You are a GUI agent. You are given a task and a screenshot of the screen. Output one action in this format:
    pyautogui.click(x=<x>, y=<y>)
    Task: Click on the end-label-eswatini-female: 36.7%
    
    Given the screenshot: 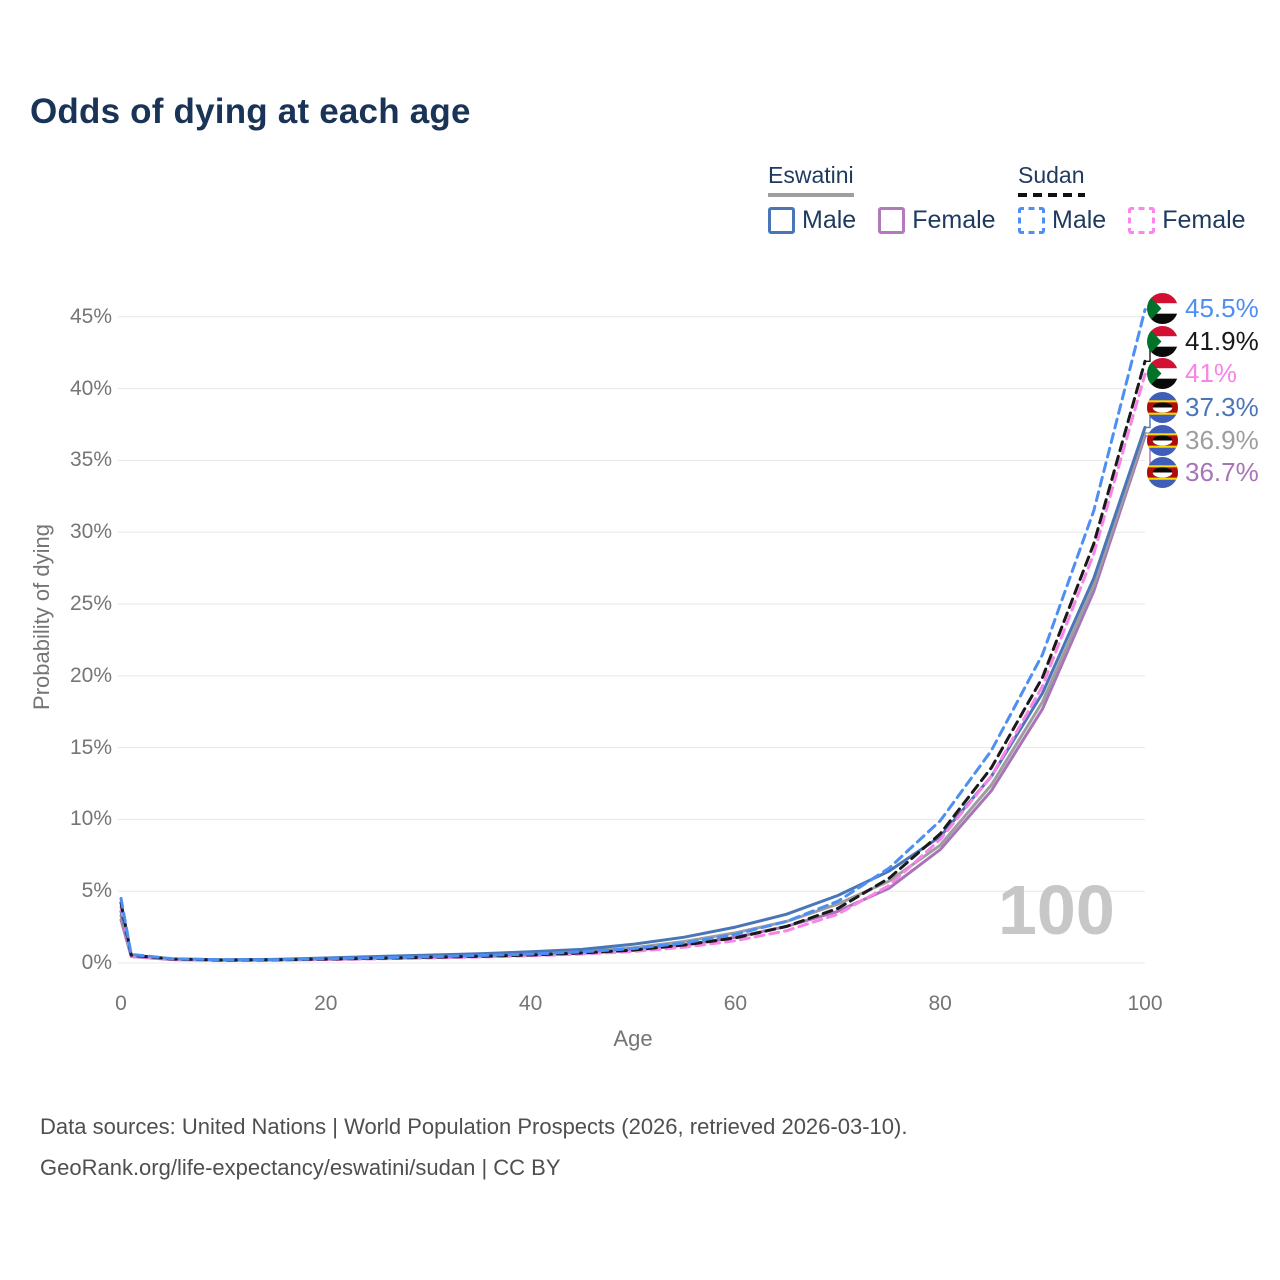 What is the action you would take?
    pyautogui.click(x=1203, y=472)
    